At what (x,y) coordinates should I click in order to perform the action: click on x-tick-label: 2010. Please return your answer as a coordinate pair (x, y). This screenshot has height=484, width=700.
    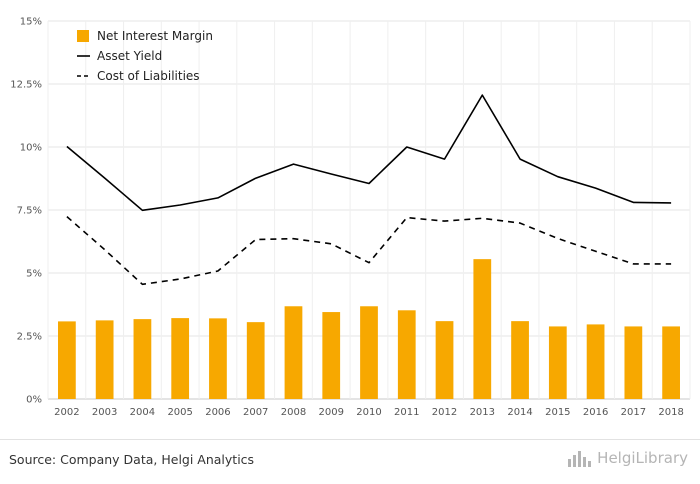
    Looking at the image, I should click on (368, 412).